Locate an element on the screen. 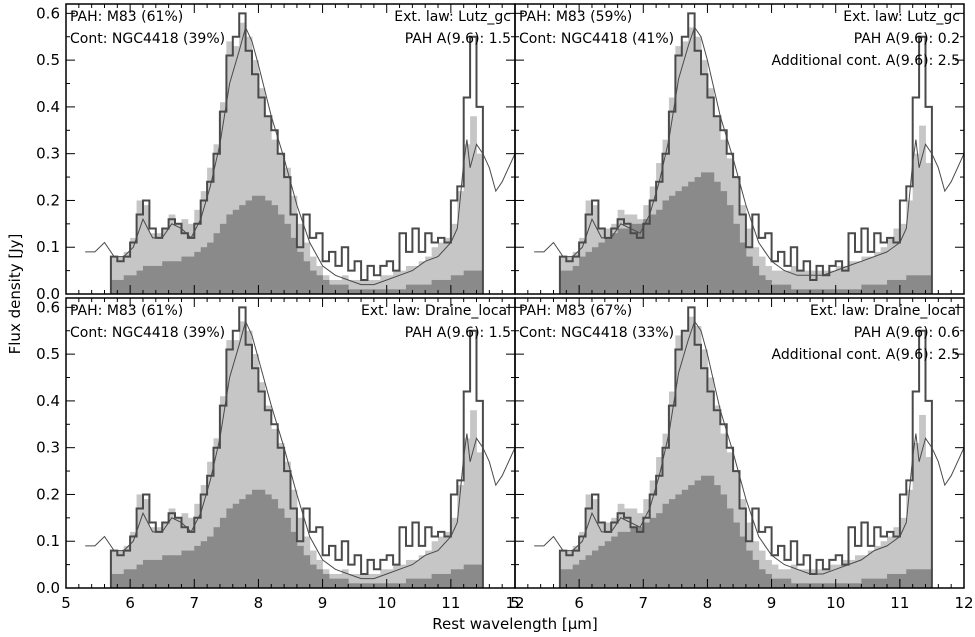 The height and width of the screenshot is (637, 975). x-tick-label: 6 is located at coordinates (130, 603).